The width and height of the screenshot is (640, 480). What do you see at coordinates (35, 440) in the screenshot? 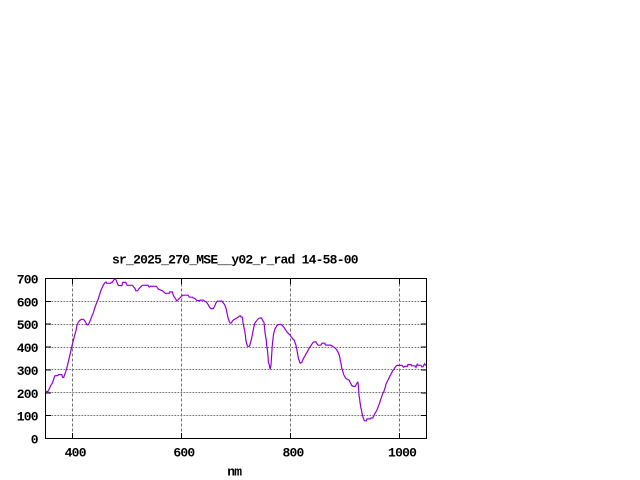
I see `svg-text: 0` at bounding box center [35, 440].